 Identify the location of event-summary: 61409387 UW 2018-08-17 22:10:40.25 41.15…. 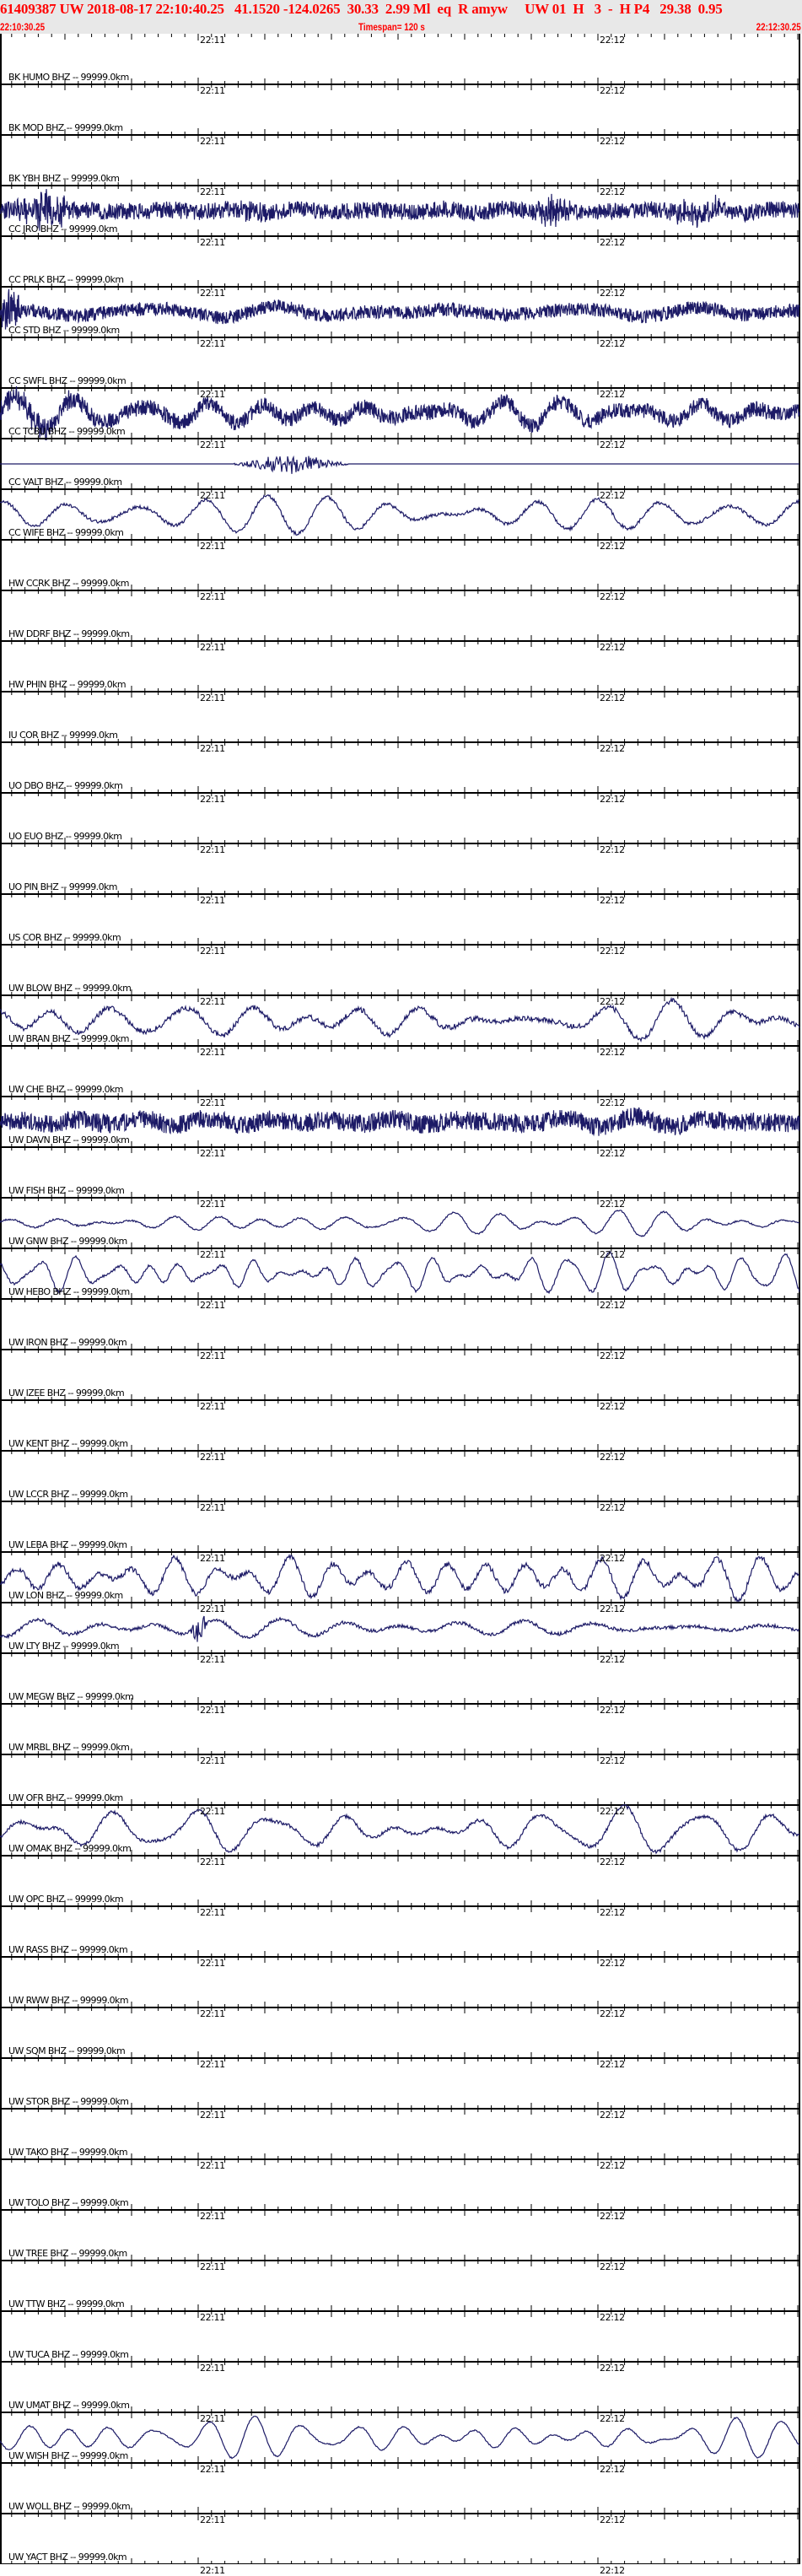
(361, 9).